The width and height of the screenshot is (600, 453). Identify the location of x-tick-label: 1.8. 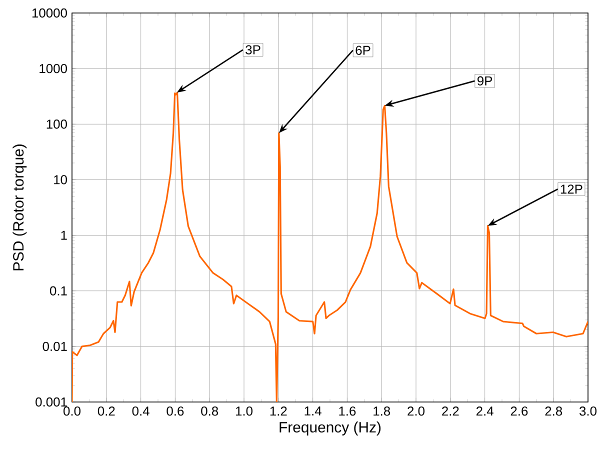
(382, 411).